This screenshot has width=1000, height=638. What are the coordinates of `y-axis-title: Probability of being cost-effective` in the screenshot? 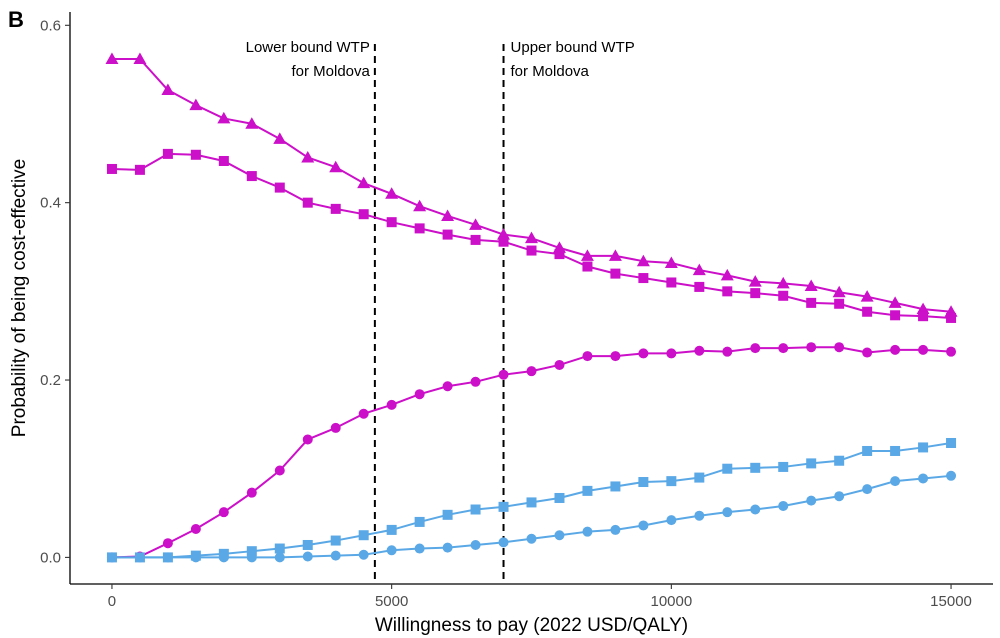 It's located at (19, 298).